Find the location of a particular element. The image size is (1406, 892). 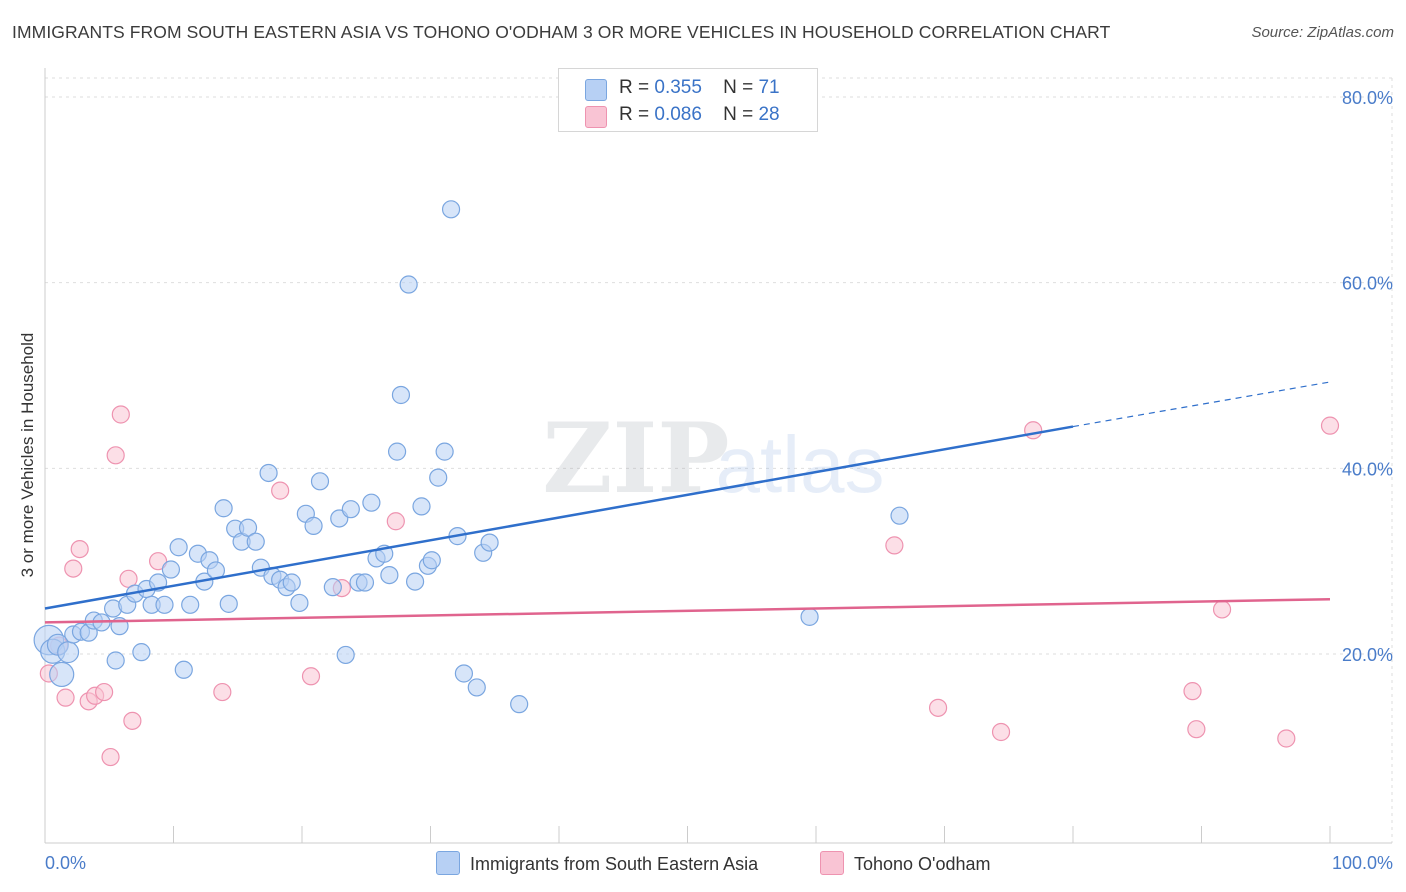

x-tick-label: 0.0% is located at coordinates (65, 863).